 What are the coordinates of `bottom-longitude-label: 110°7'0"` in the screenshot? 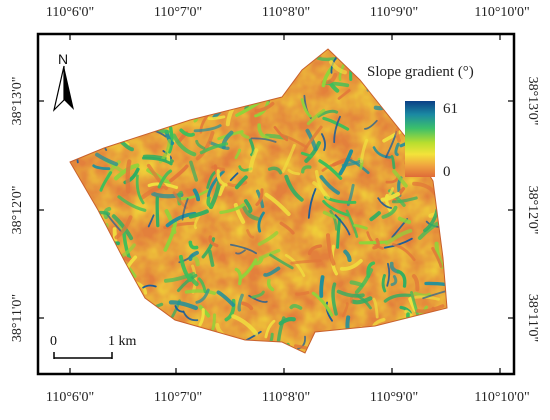 It's located at (178, 397).